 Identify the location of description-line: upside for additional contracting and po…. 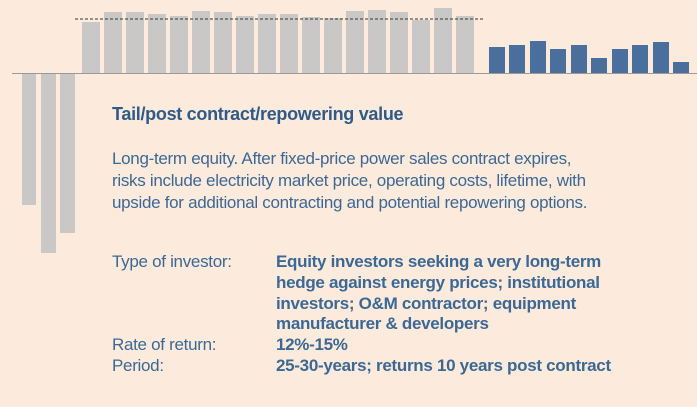
(350, 202).